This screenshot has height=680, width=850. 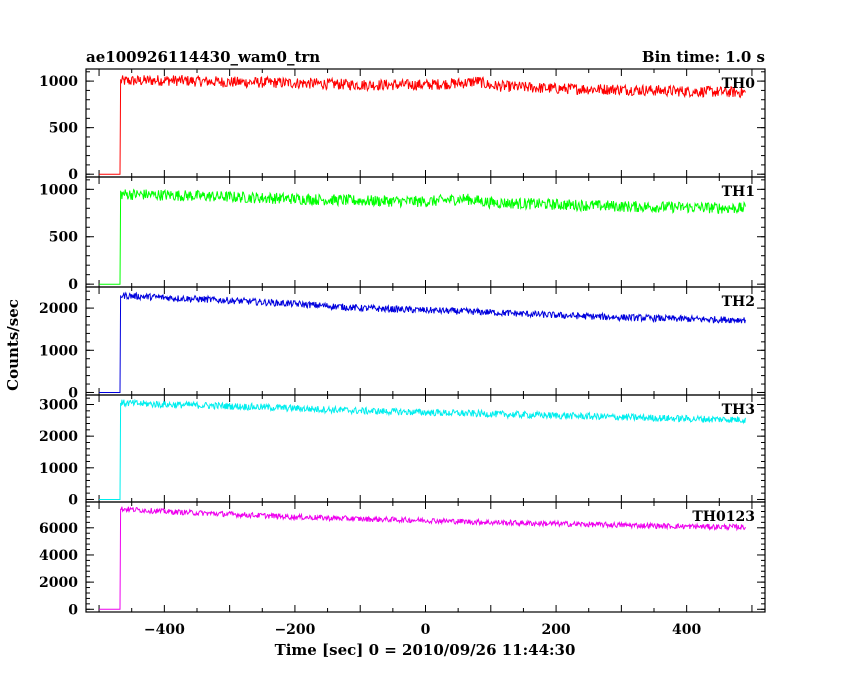 I want to click on series-line-th0123, so click(x=422, y=558).